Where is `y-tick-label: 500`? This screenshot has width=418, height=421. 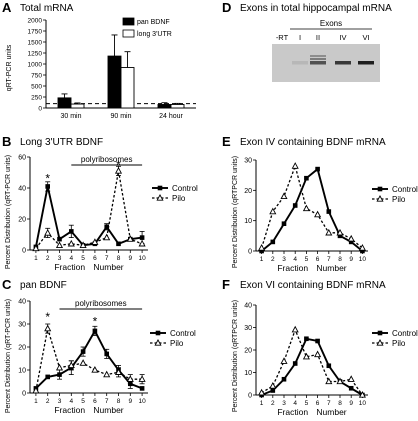
y-tick-label: 500 is located at coordinates (36, 87).